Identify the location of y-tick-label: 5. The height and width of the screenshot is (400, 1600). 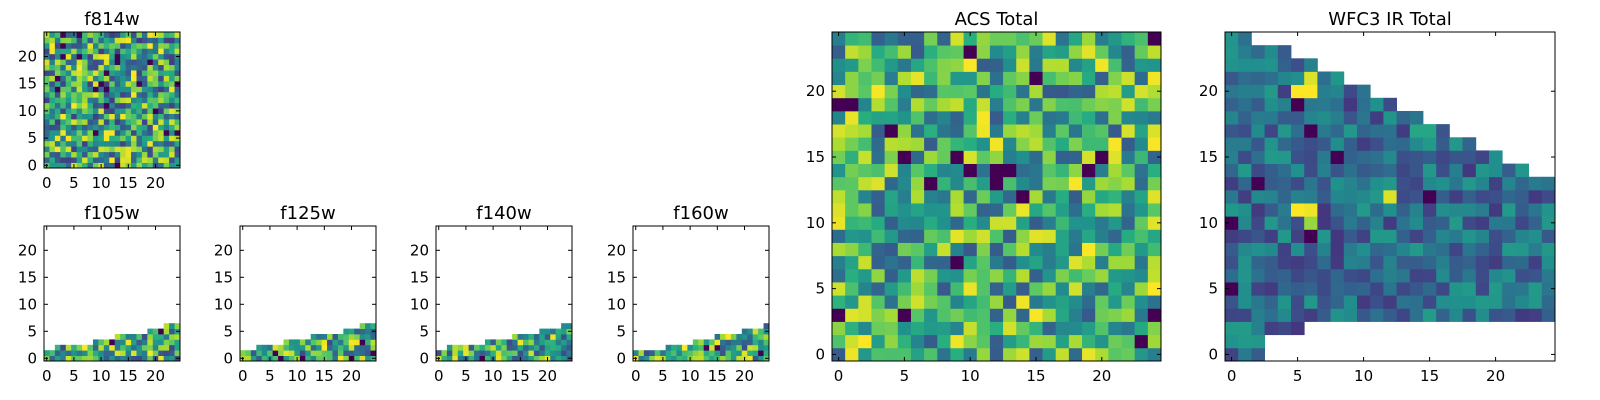
(1213, 289).